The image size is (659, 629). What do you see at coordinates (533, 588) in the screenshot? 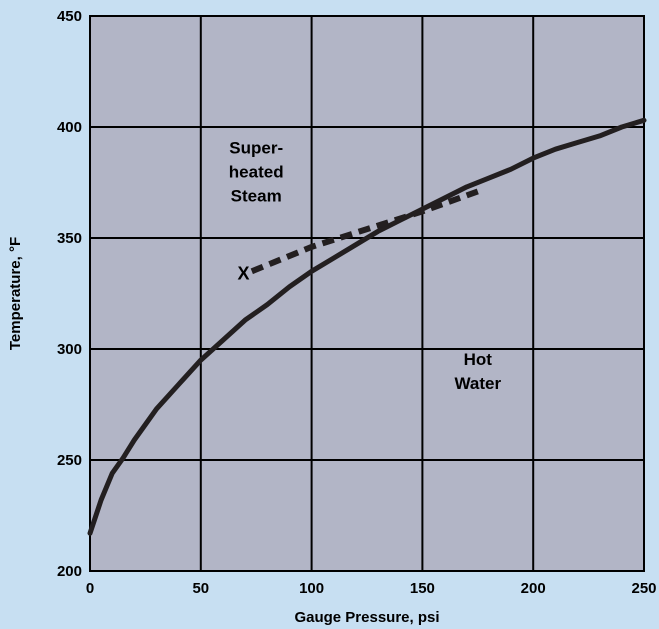
I see `x-tick-label: 200` at bounding box center [533, 588].